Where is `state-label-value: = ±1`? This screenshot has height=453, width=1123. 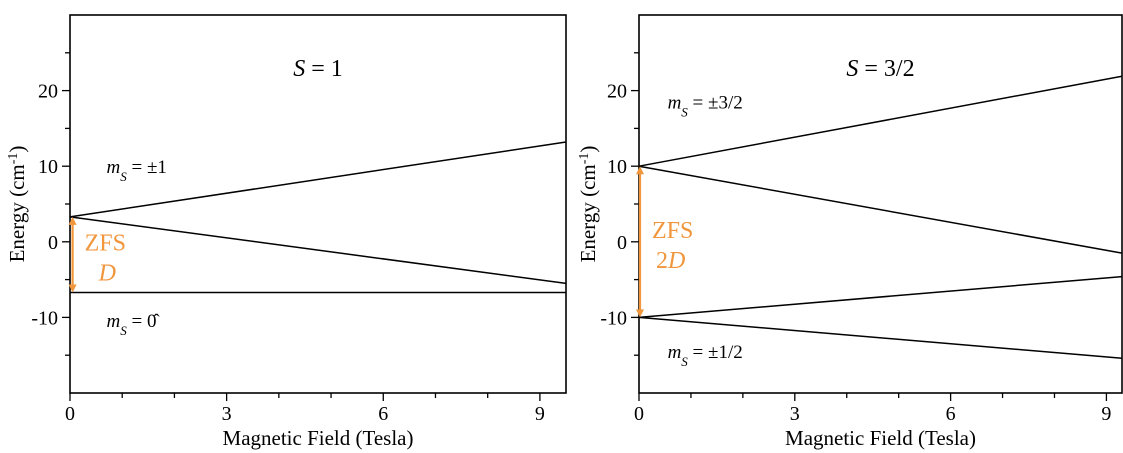
state-label-value: = ±1 is located at coordinates (147, 167).